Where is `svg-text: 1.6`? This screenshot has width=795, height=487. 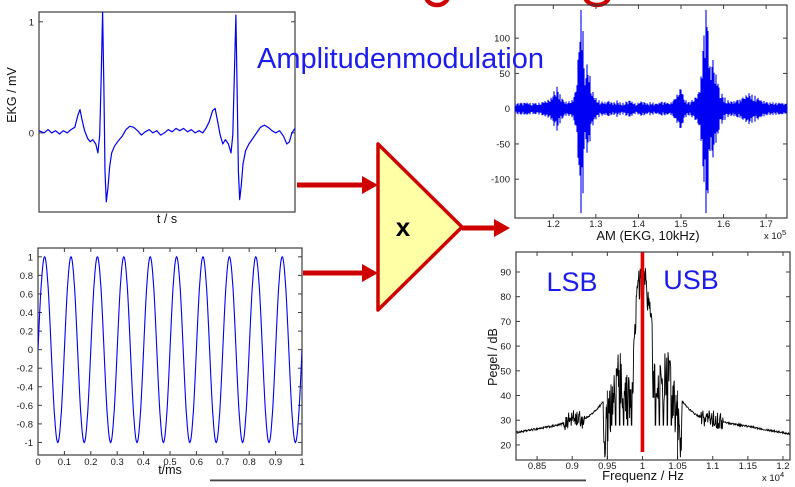 svg-text: 1.6 is located at coordinates (723, 224).